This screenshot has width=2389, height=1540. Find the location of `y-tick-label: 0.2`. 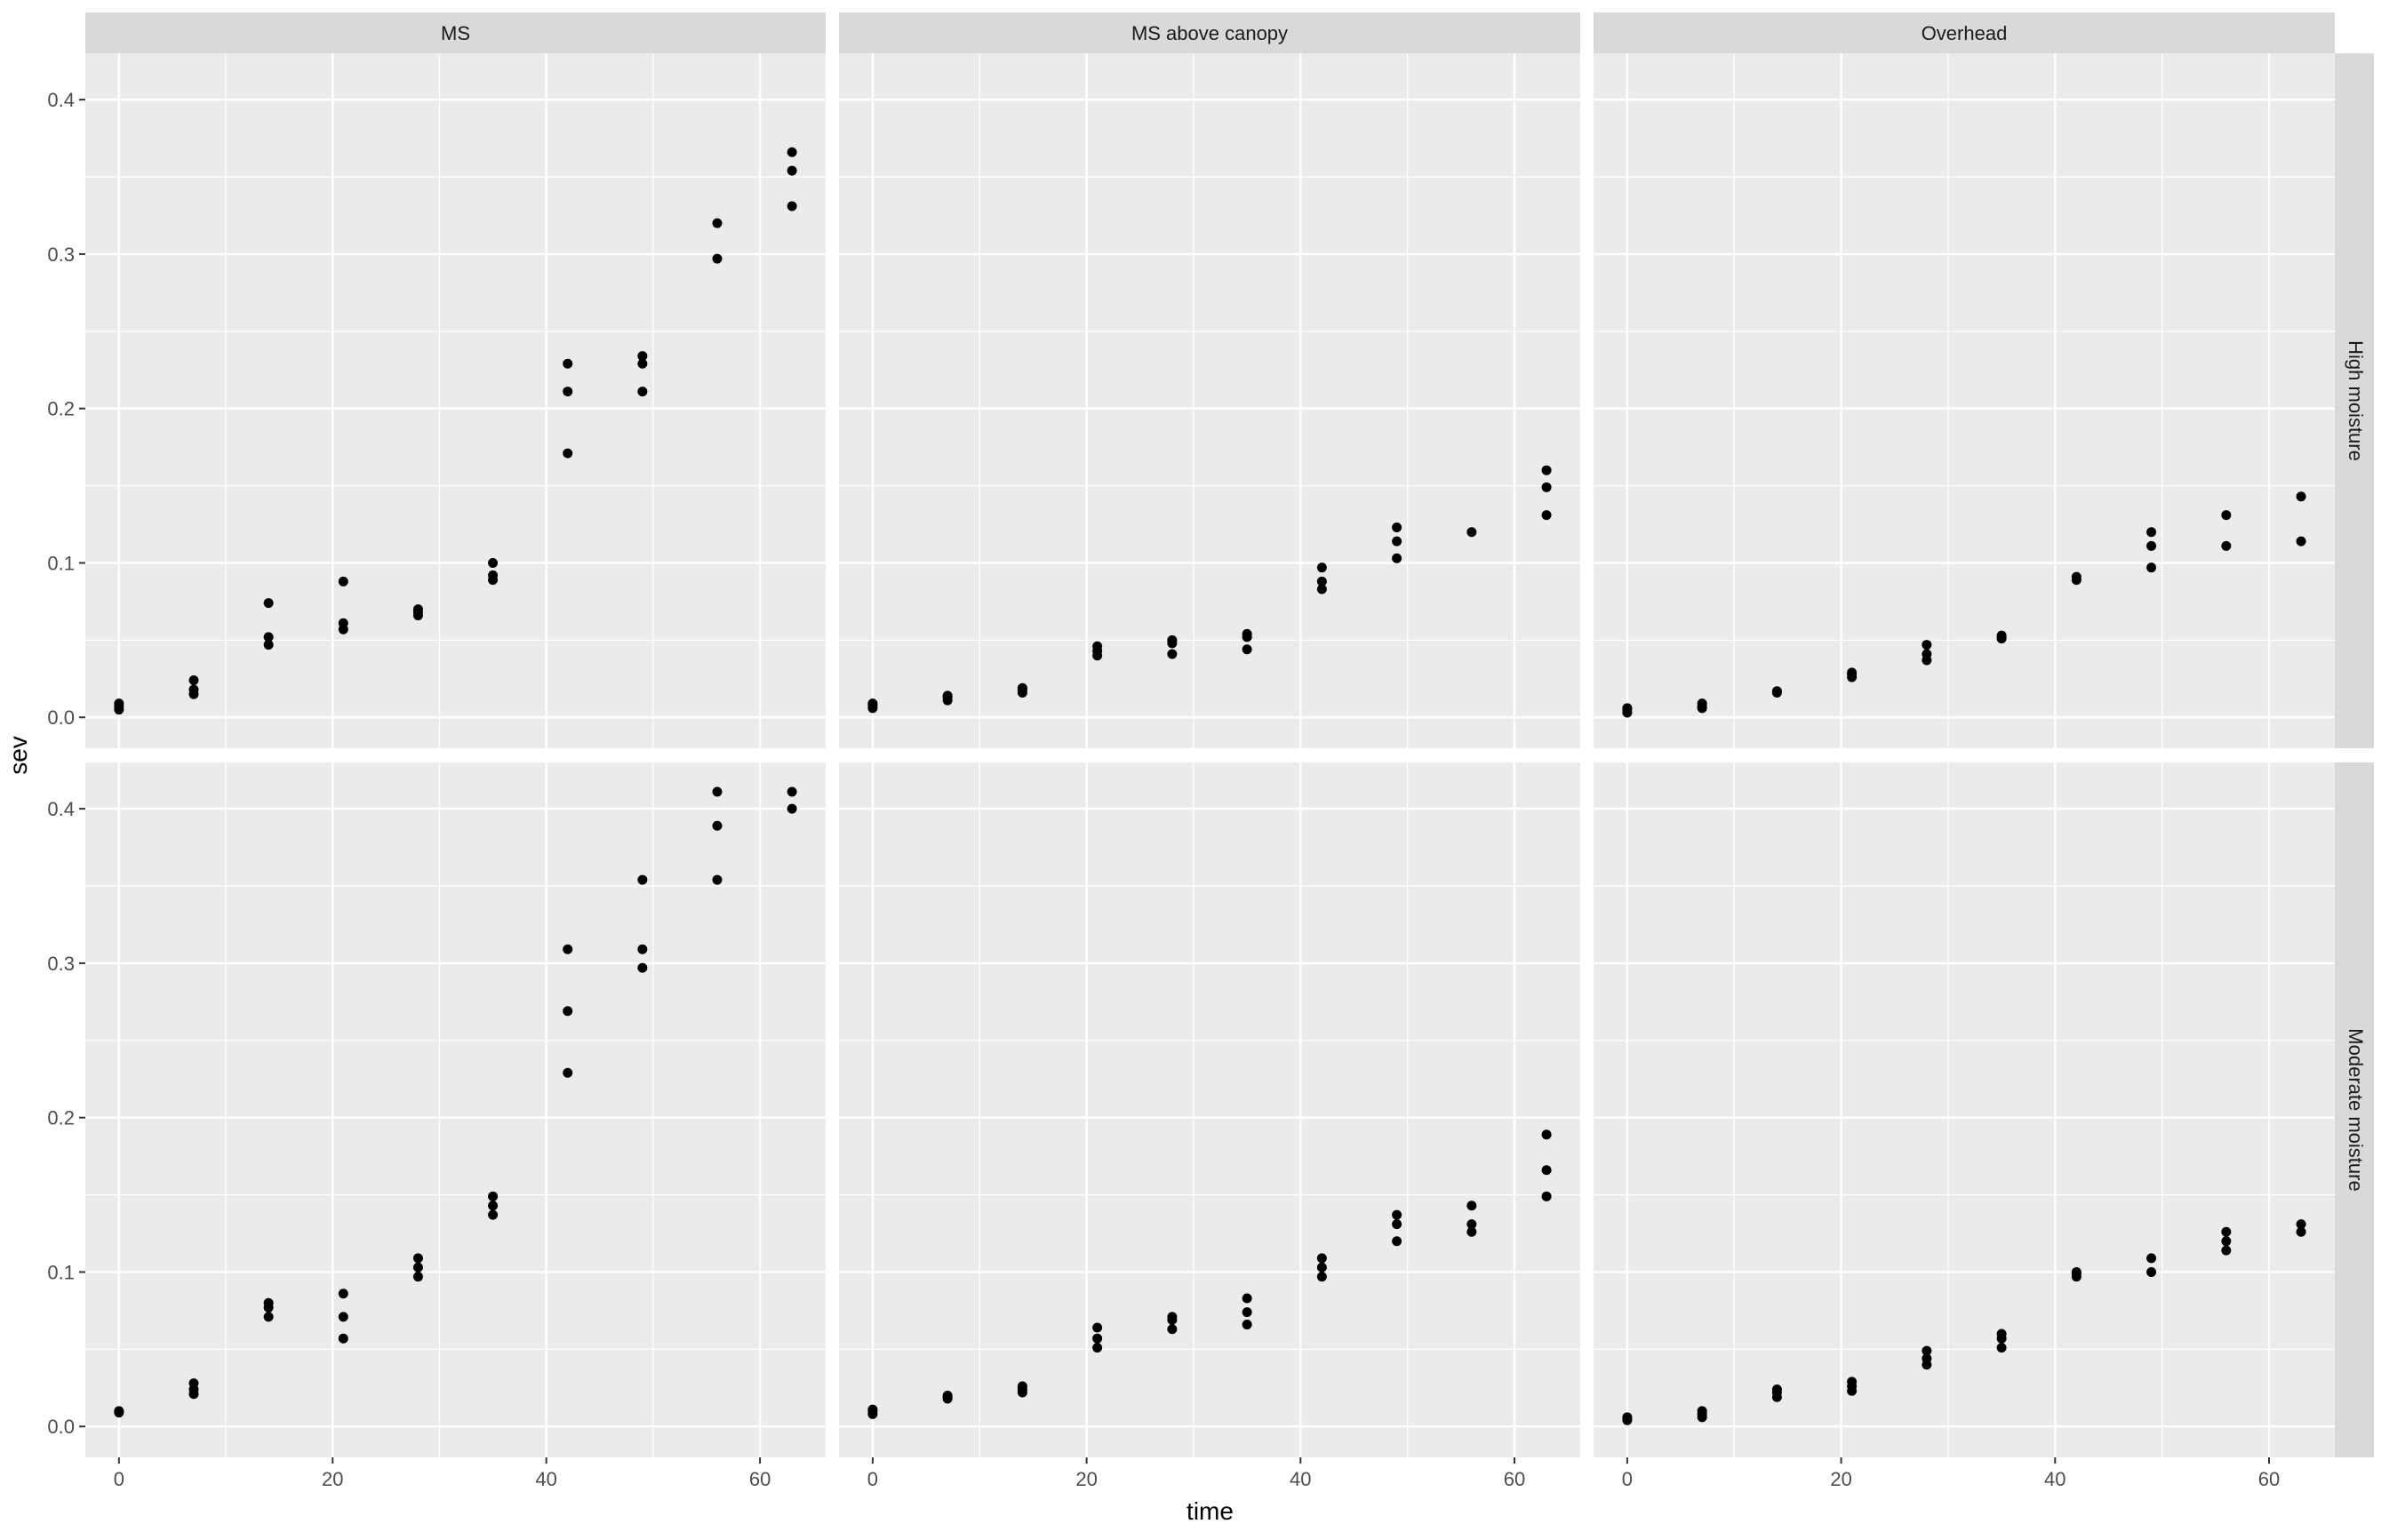

y-tick-label: 0.2 is located at coordinates (61, 1118).